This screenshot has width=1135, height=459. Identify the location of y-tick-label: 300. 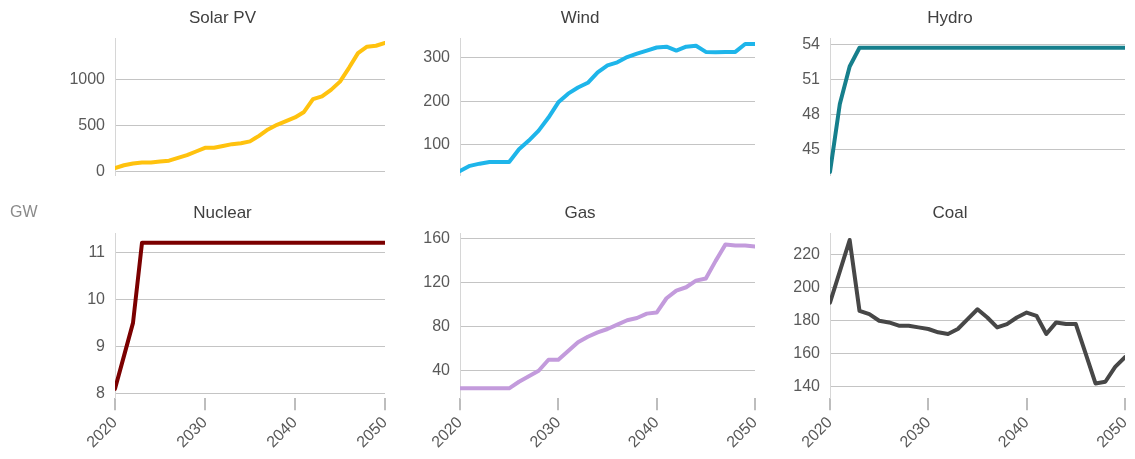
(437, 57).